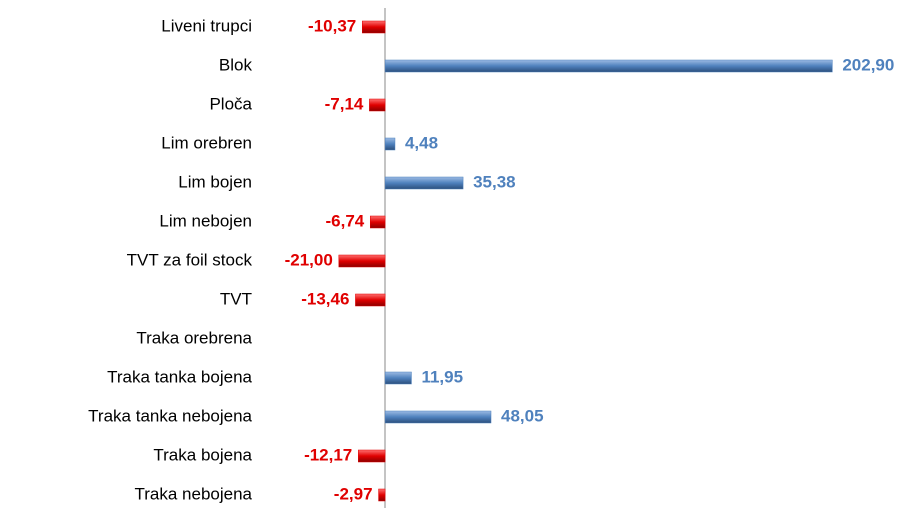 Image resolution: width=924 pixels, height=508 pixels. I want to click on category-label: Traka tanka nebojena, so click(170, 415).